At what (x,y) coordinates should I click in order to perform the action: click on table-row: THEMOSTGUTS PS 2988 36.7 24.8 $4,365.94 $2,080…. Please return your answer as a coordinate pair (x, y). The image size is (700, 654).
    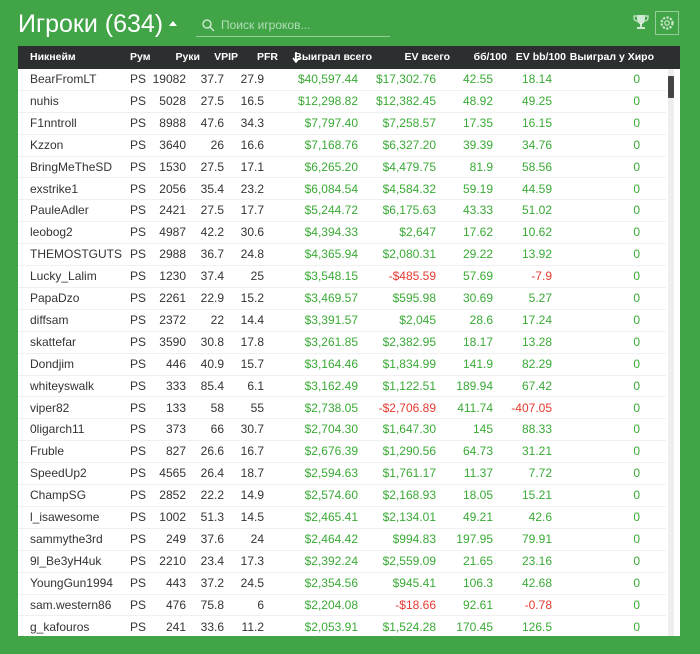
    Looking at the image, I should click on (342, 255).